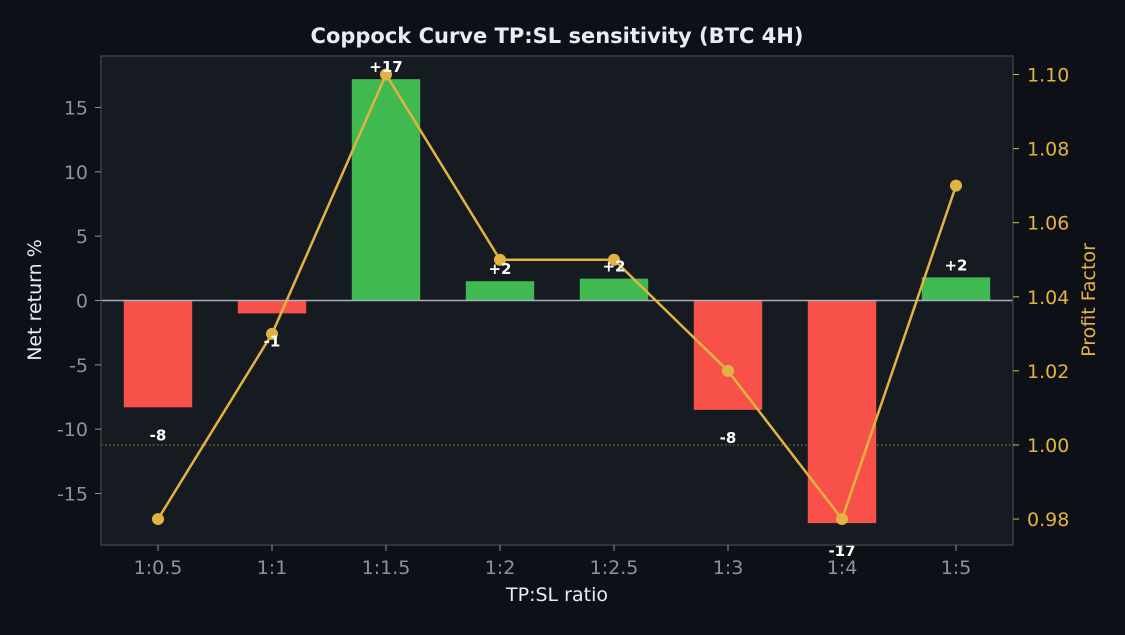  What do you see at coordinates (1048, 520) in the screenshot?
I see `y2-tick-label: 0.98` at bounding box center [1048, 520].